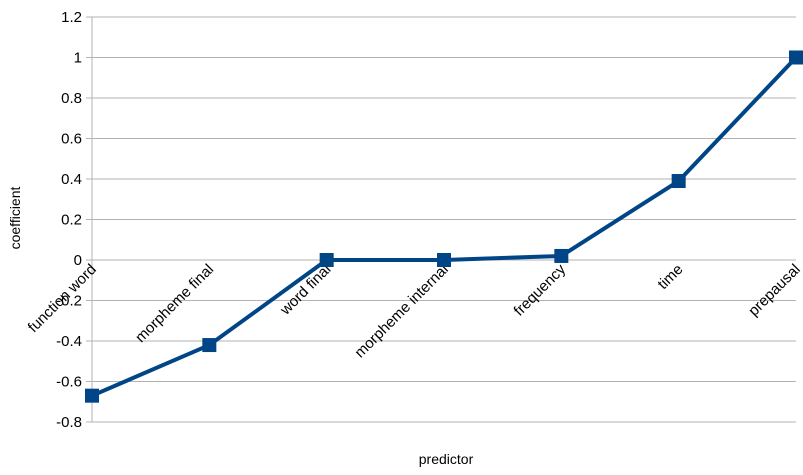  Describe the element at coordinates (71, 179) in the screenshot. I see `y-tick-label: 0.4` at that location.